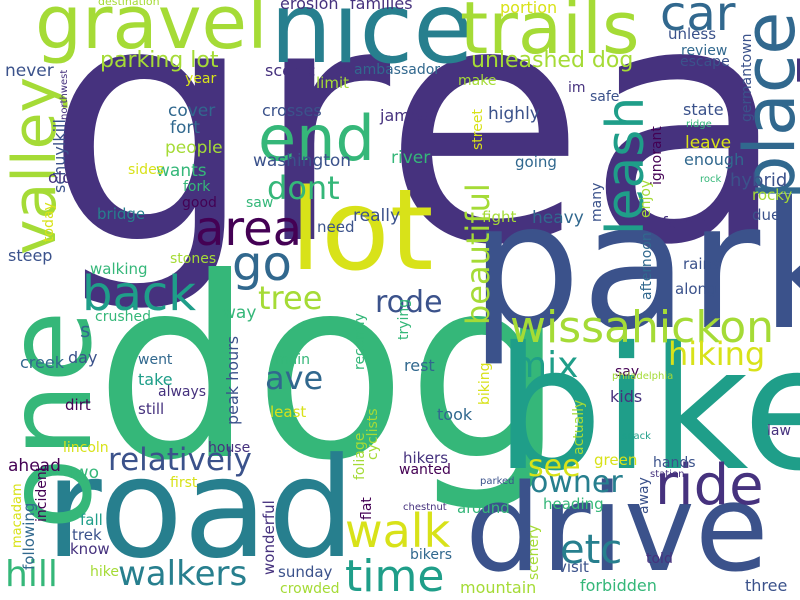  I want to click on word-around: around, so click(483, 508).